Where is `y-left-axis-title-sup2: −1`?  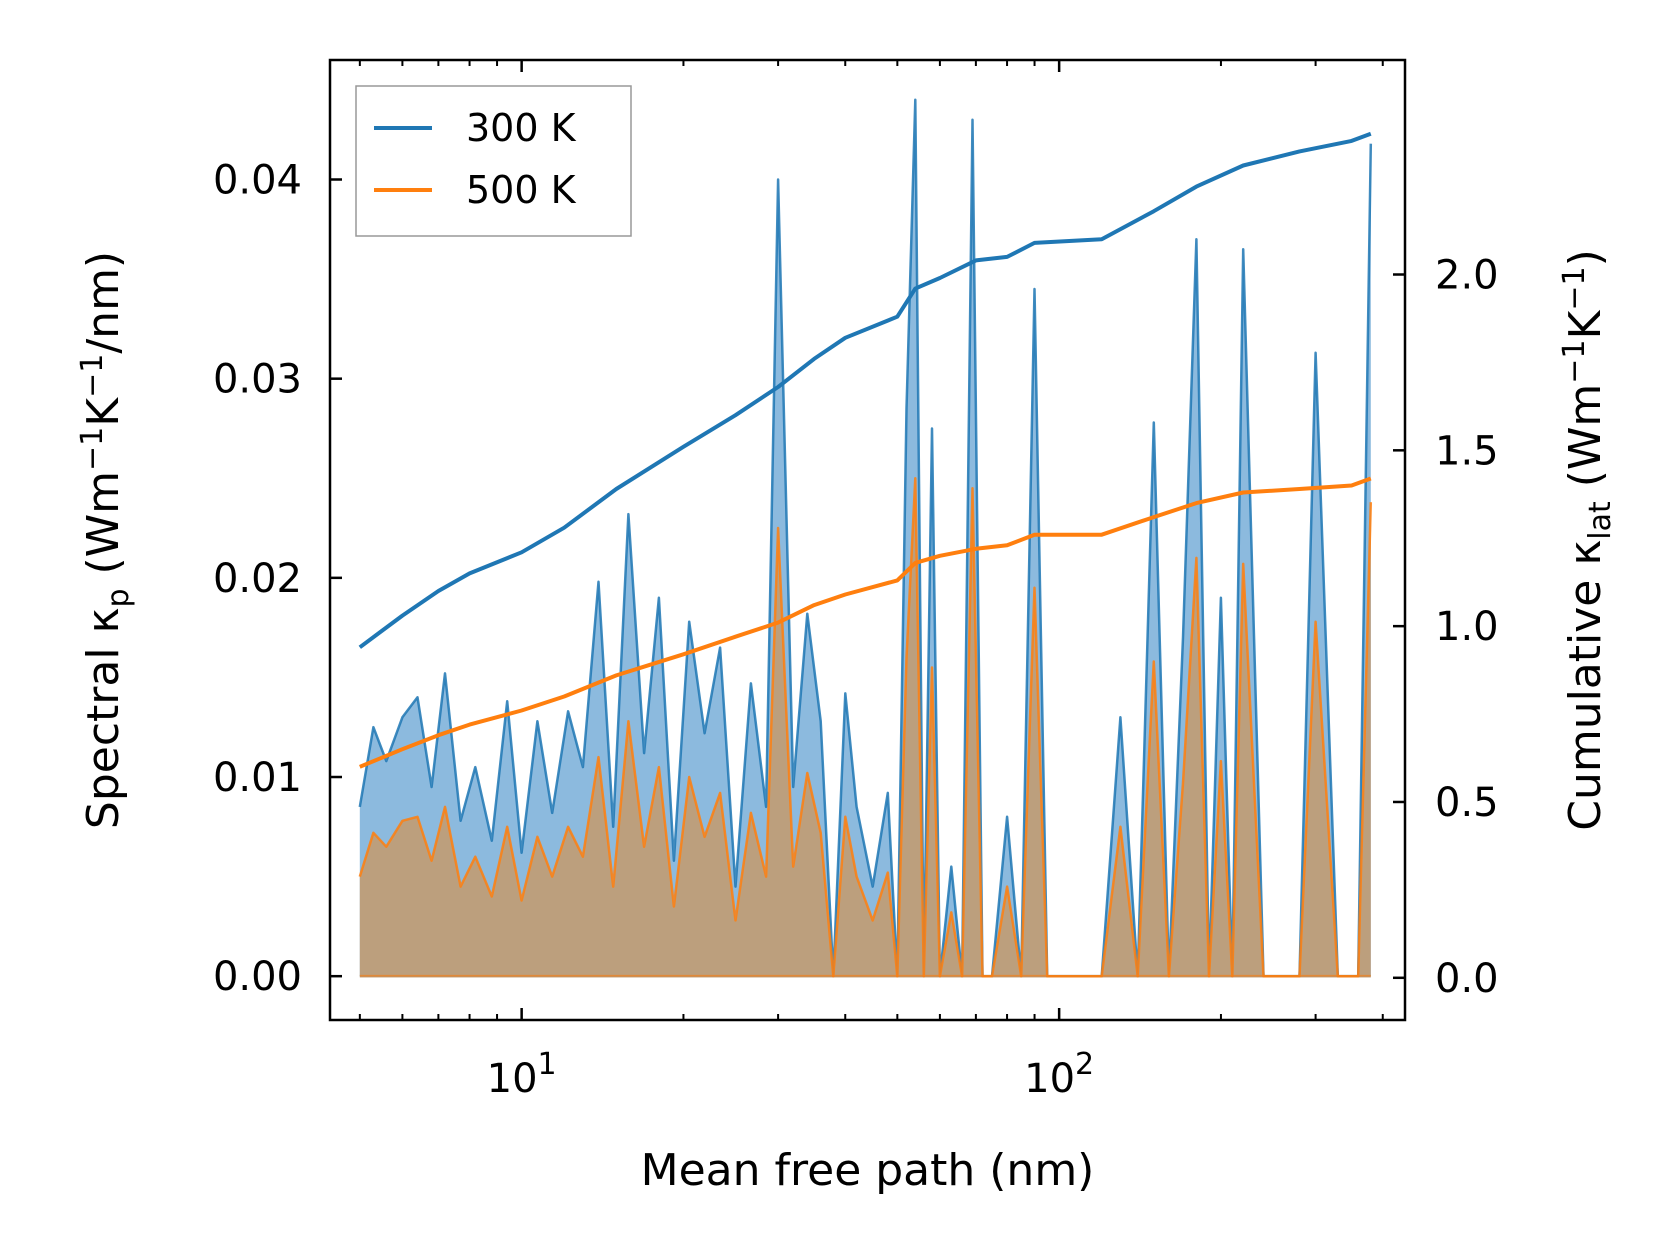
y-left-axis-title-sup2: −1 is located at coordinates (92, 376).